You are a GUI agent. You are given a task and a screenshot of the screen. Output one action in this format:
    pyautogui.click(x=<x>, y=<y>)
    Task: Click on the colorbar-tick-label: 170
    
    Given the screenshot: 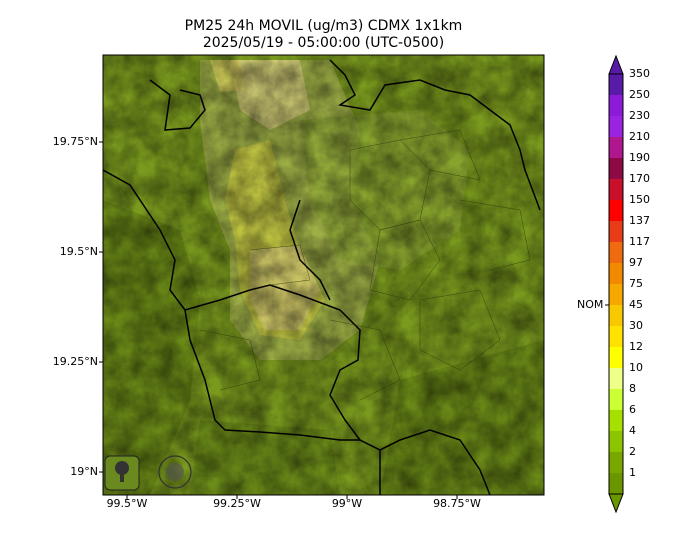 What is the action you would take?
    pyautogui.click(x=639, y=178)
    